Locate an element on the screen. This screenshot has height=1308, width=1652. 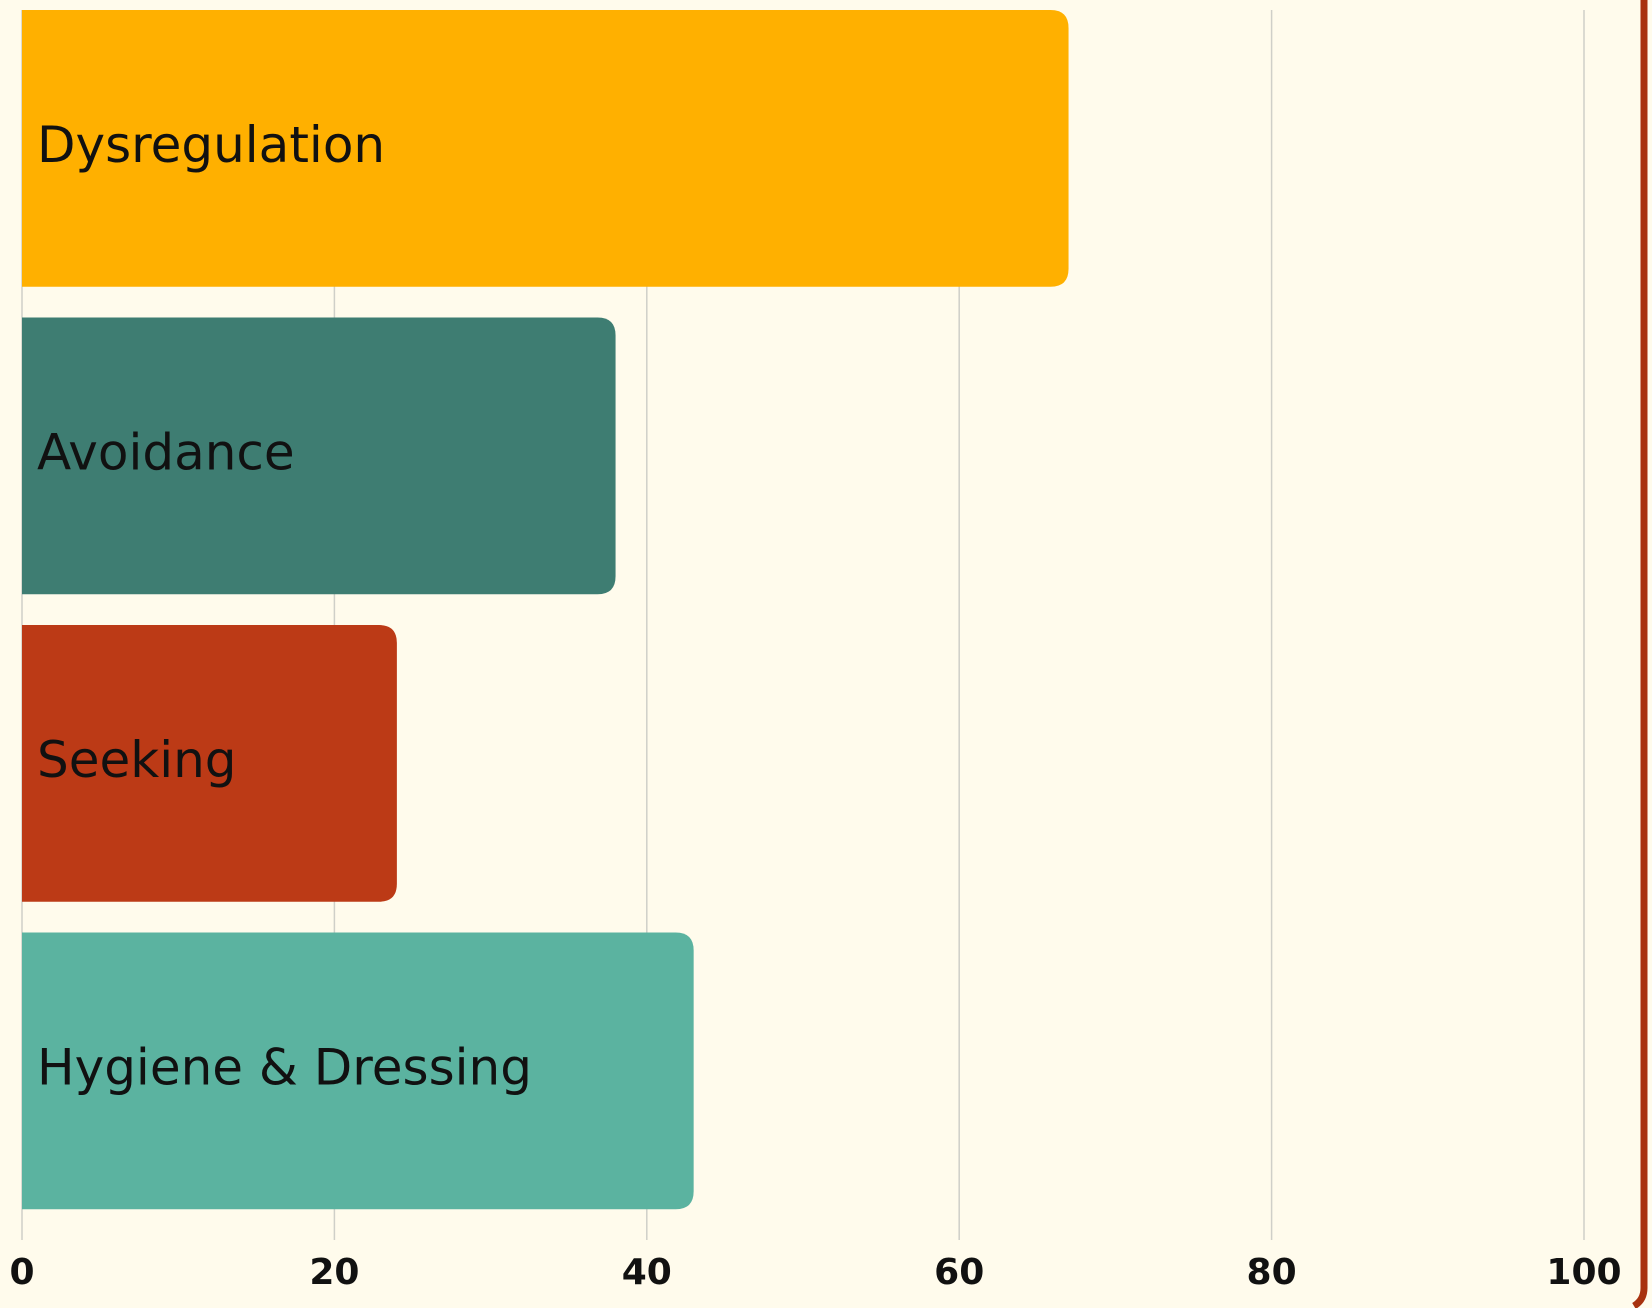
x-tick-label: 60 is located at coordinates (959, 1272).